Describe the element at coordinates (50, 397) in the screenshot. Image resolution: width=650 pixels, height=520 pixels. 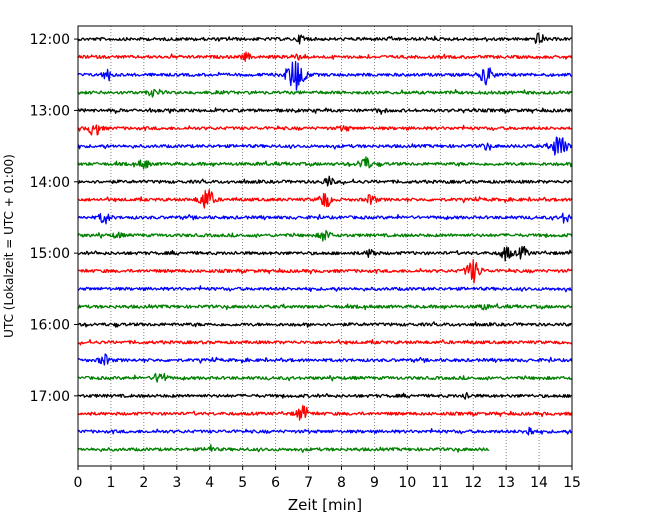
I see `y-tick-label: 17:00` at that location.